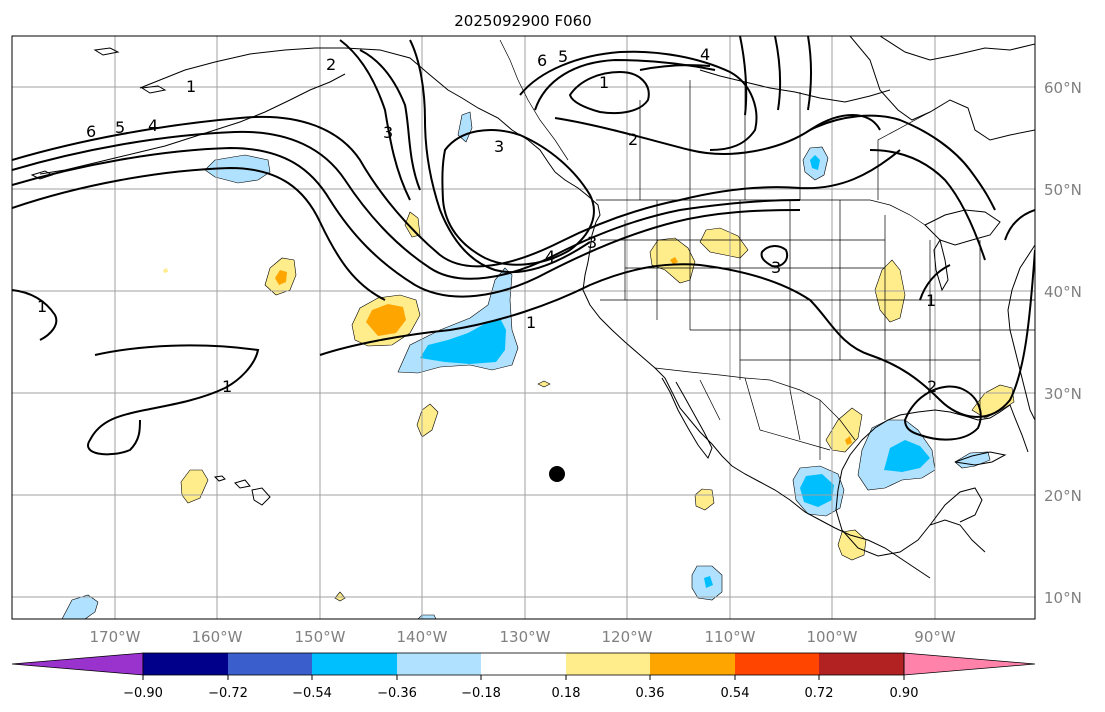 Image resolution: width=1105 pixels, height=712 pixels. What do you see at coordinates (1063, 190) in the screenshot?
I see `lat-label-50n: 50°N` at bounding box center [1063, 190].